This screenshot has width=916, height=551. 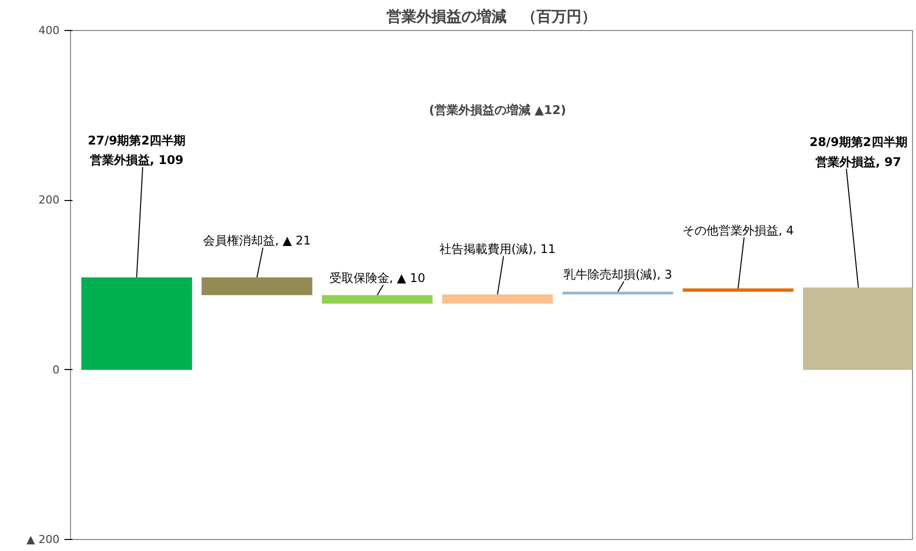 What do you see at coordinates (617, 275) in the screenshot?
I see `data-label: 乳牛除売却損(減), 3` at bounding box center [617, 275].